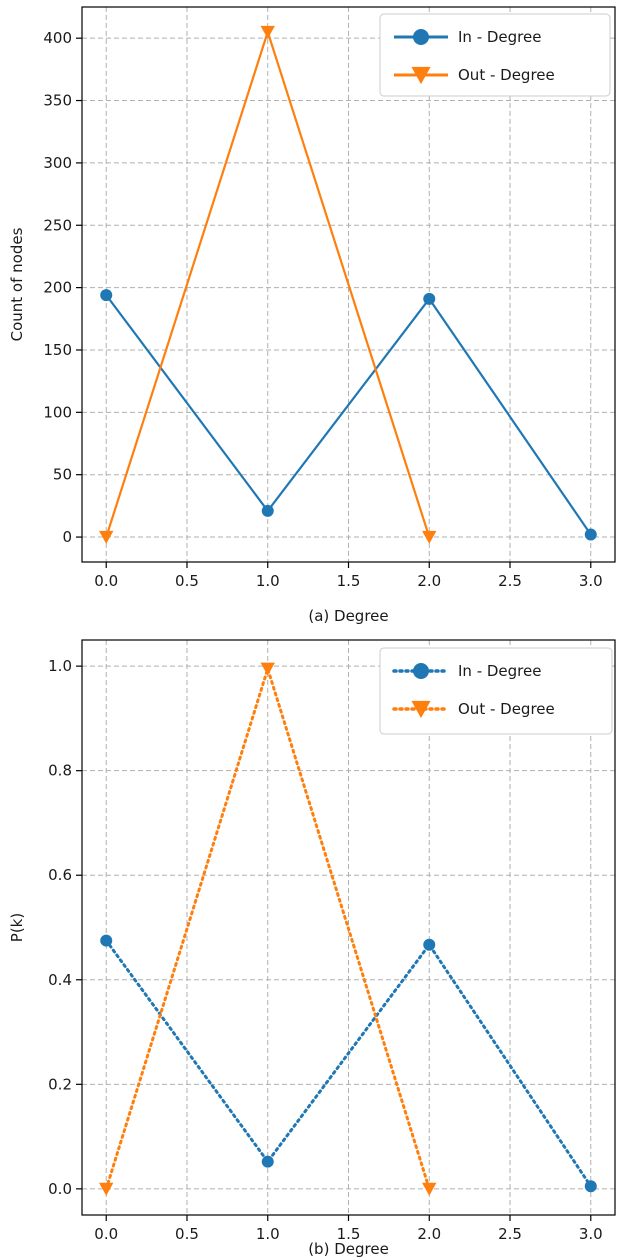  I want to click on y-tick-label: 350, so click(57, 101).